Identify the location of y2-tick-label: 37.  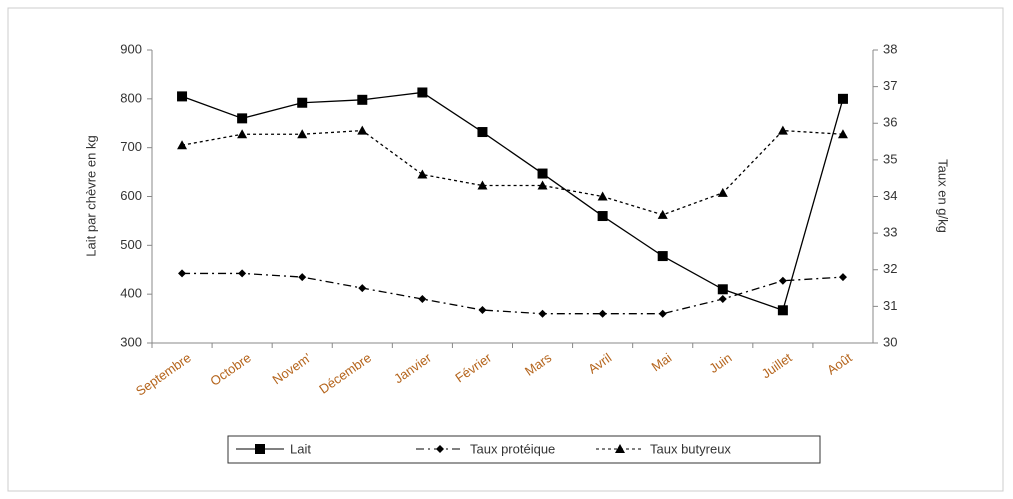
(890, 85).